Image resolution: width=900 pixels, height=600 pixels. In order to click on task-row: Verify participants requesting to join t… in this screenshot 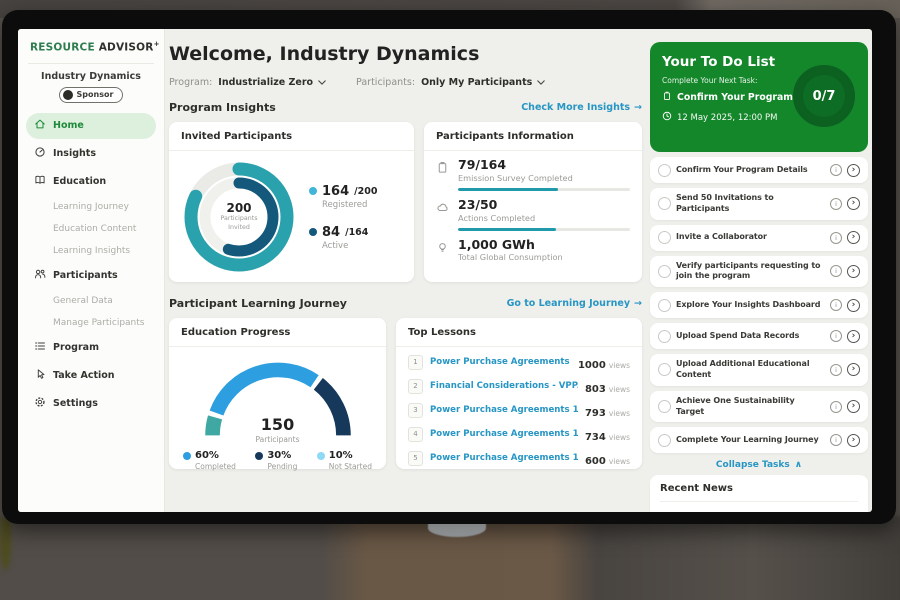, I will do `click(759, 271)`.